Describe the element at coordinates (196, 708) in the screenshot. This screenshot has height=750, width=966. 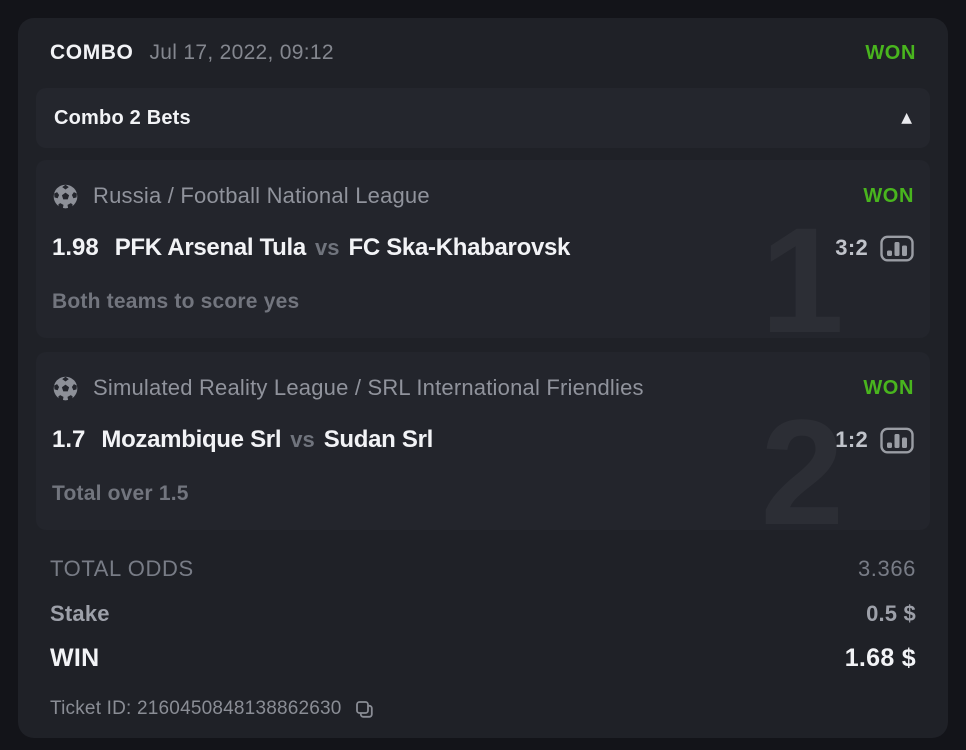
I see `ticket-id: Ticket ID: 2160450848138862630` at that location.